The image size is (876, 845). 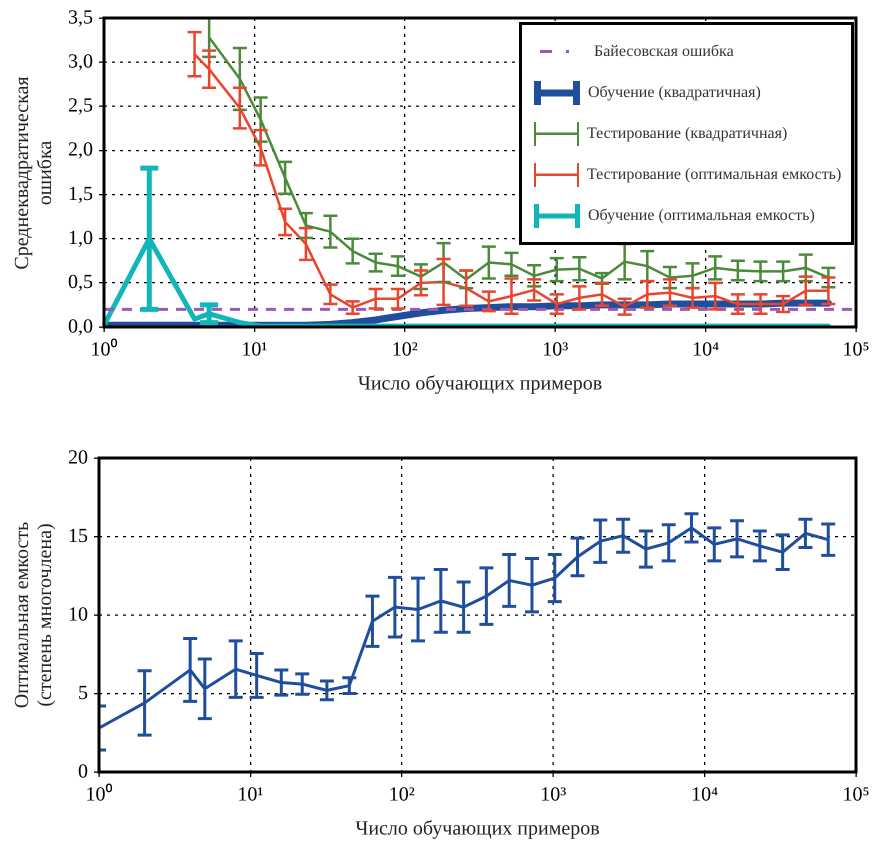 What do you see at coordinates (664, 51) in the screenshot?
I see `legend-label: Байесовская ошибка` at bounding box center [664, 51].